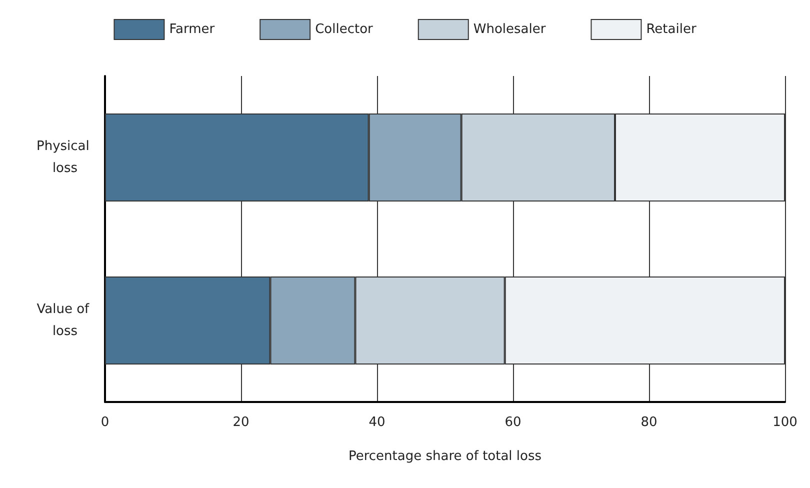  What do you see at coordinates (445, 456) in the screenshot?
I see `x-axis-title: Percentage share of total loss` at bounding box center [445, 456].